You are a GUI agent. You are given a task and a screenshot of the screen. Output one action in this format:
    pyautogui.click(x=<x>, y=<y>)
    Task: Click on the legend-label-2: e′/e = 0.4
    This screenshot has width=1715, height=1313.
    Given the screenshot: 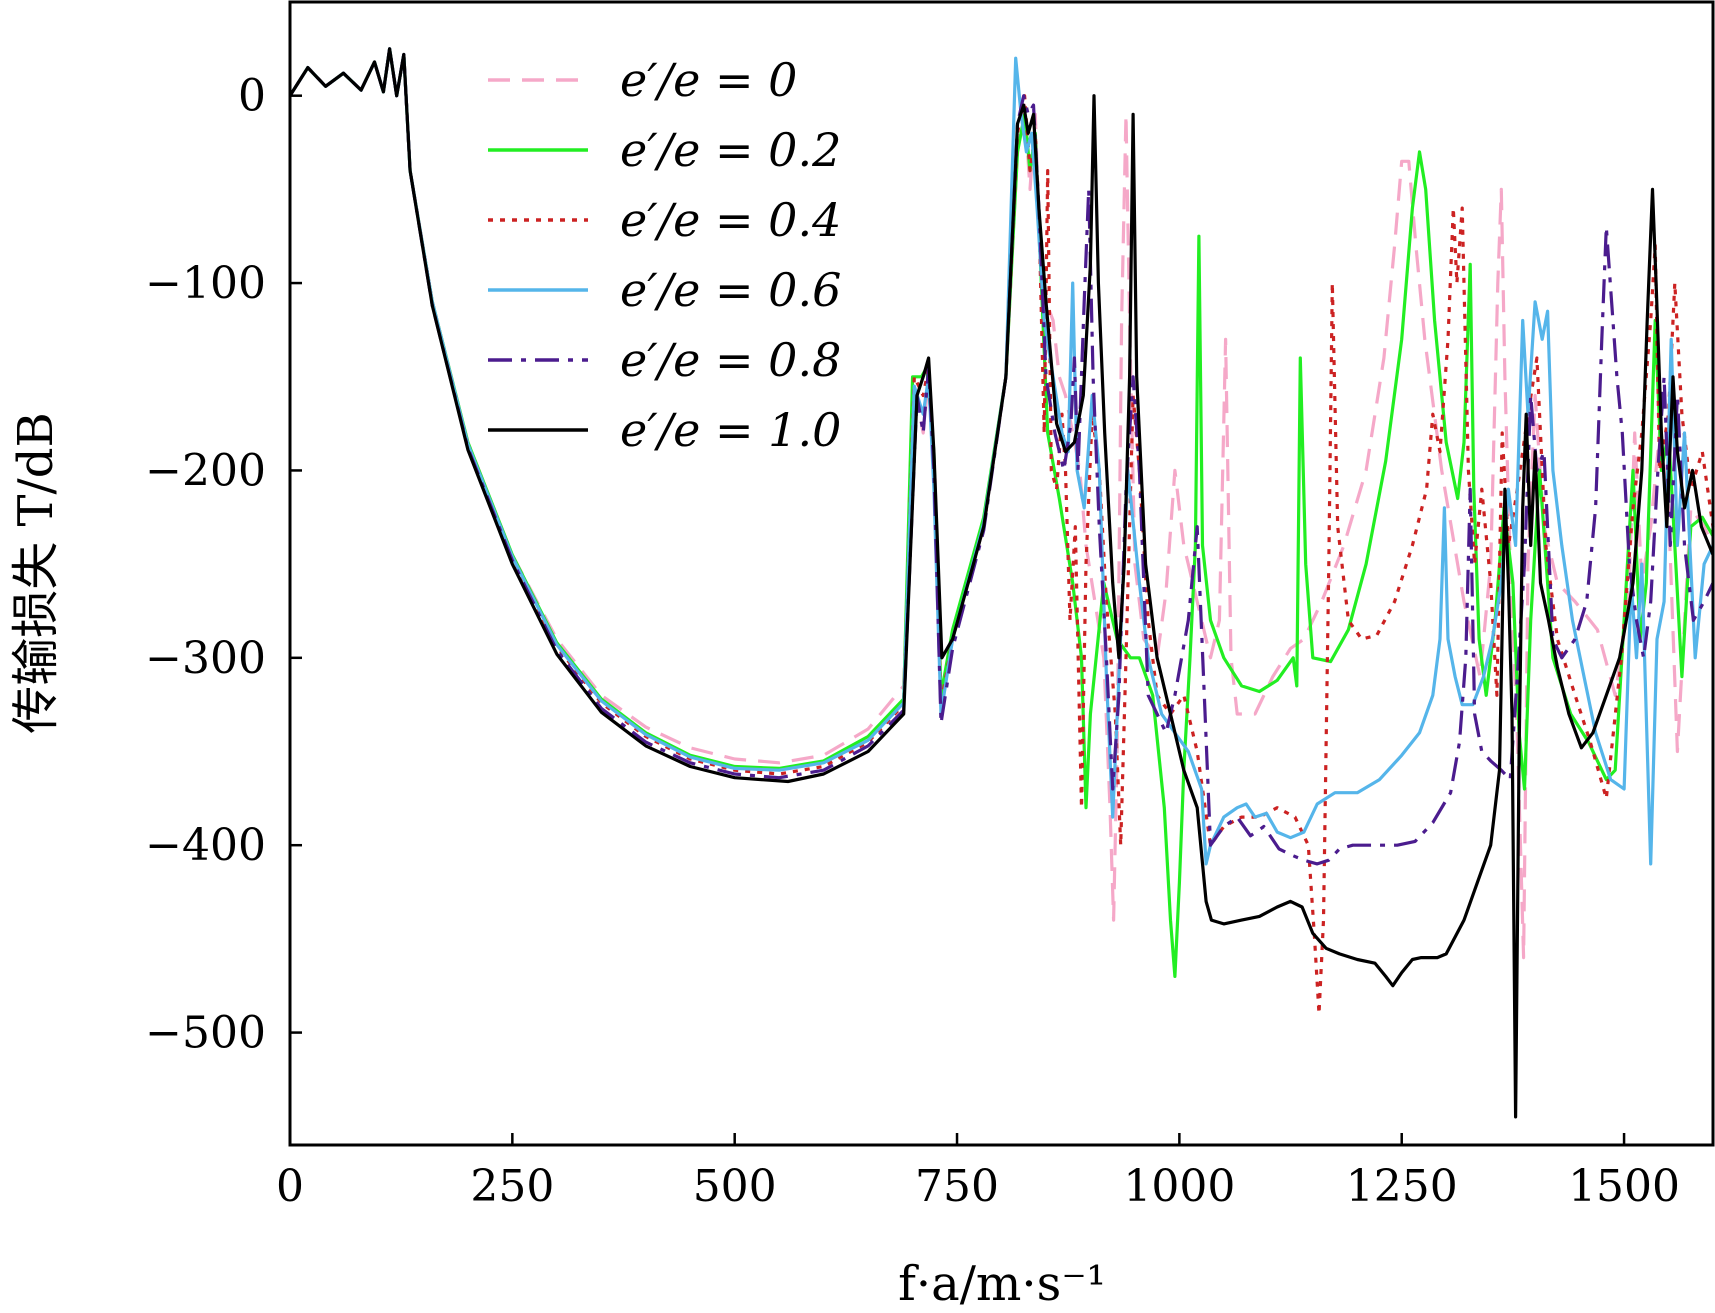 What is the action you would take?
    pyautogui.click(x=730, y=220)
    